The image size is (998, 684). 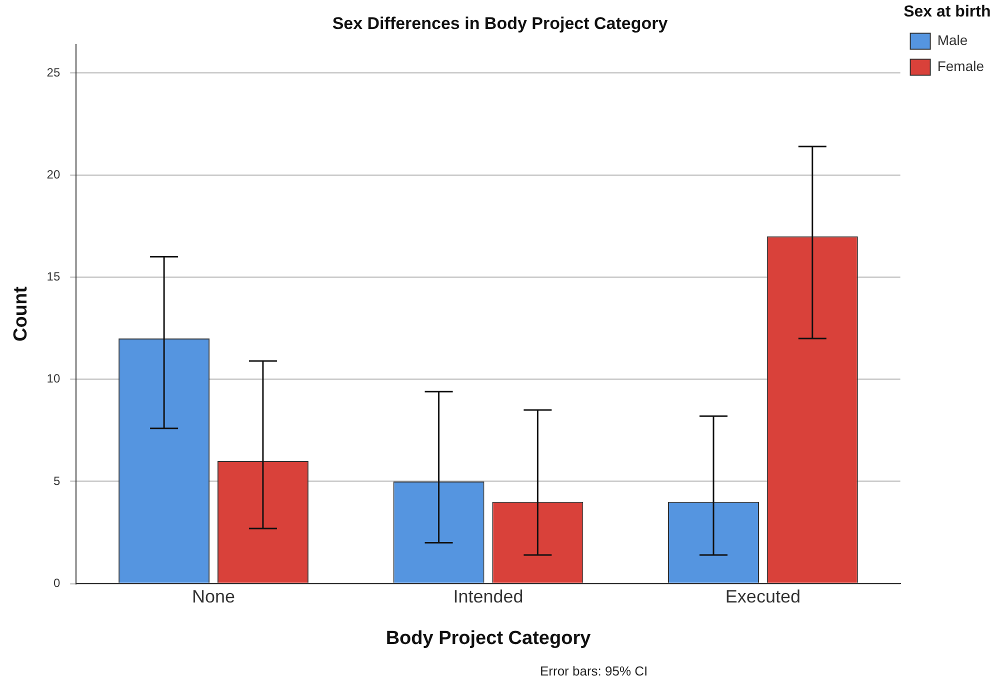 I want to click on y-tick-label: 15, so click(x=53, y=277).